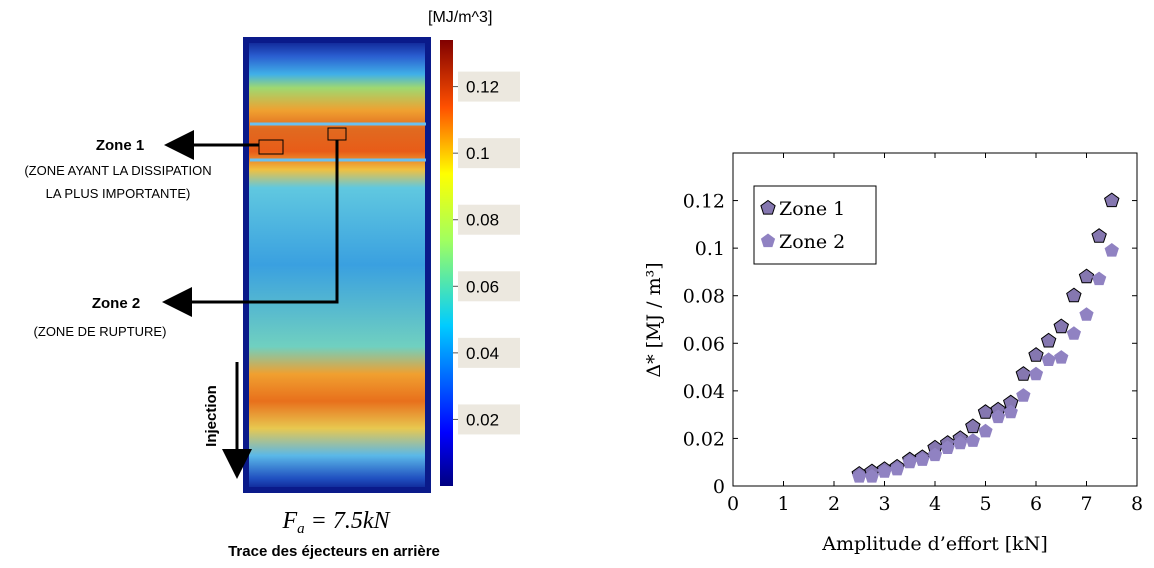 The width and height of the screenshot is (1154, 568). I want to click on force-label: Fa = 7.5kN, so click(336, 522).